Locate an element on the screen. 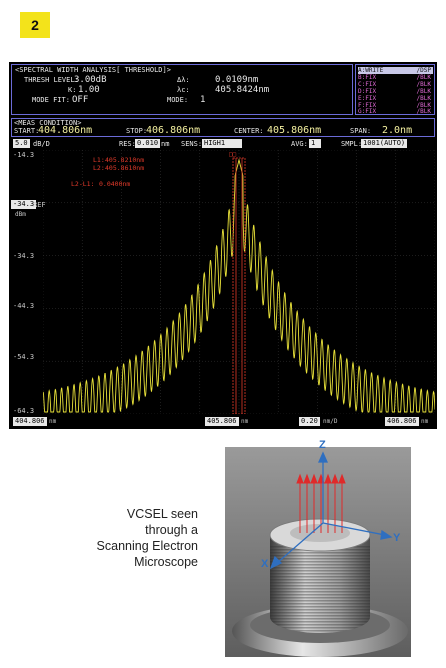 The image size is (446, 668). x-stop-unit: nm is located at coordinates (425, 421).